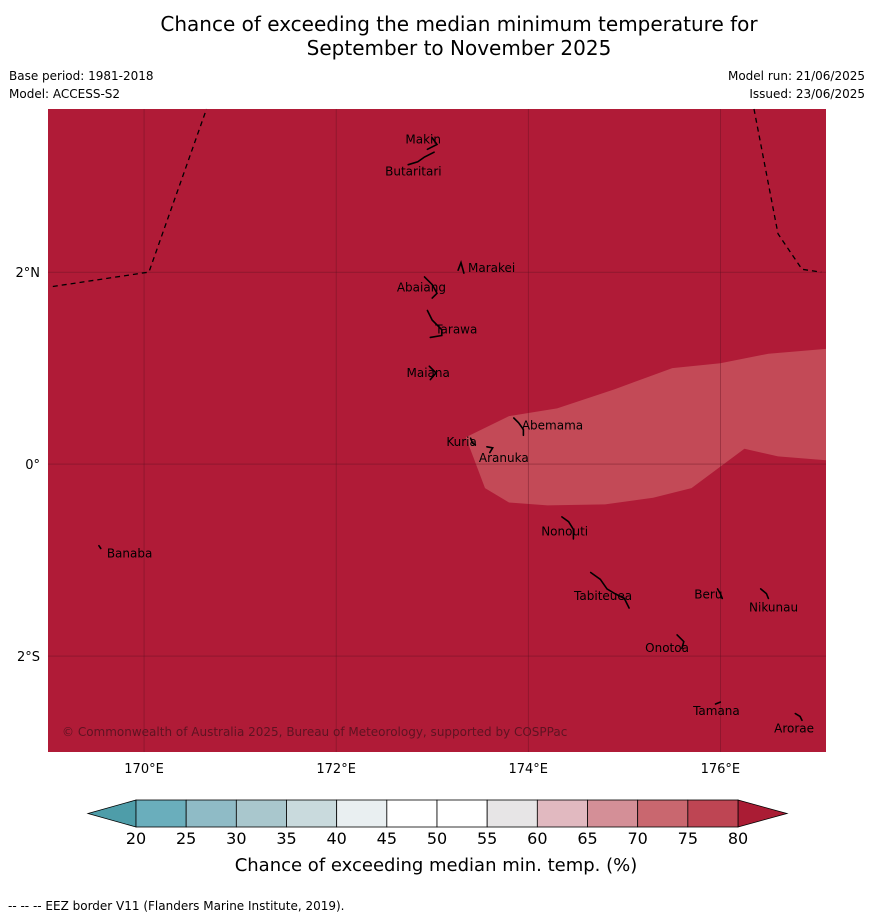  Describe the element at coordinates (528, 769) in the screenshot. I see `x-tick-label: 174°E` at that location.